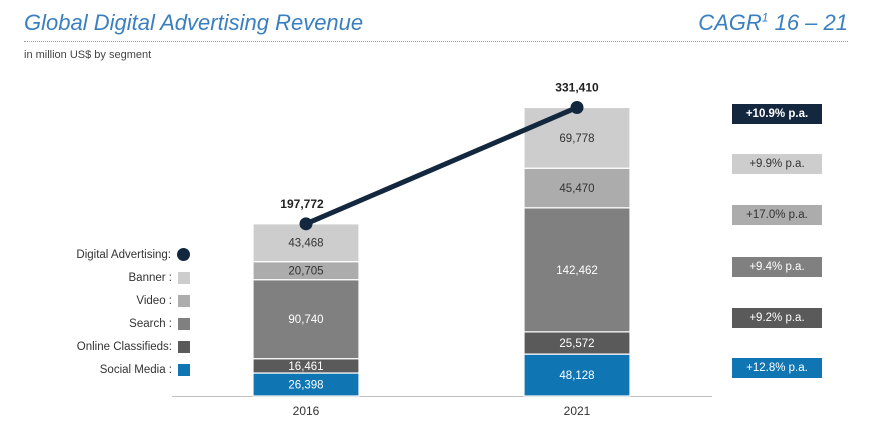 The height and width of the screenshot is (433, 872). I want to click on cagr-title: CAGR1 16 – 21, so click(773, 23).